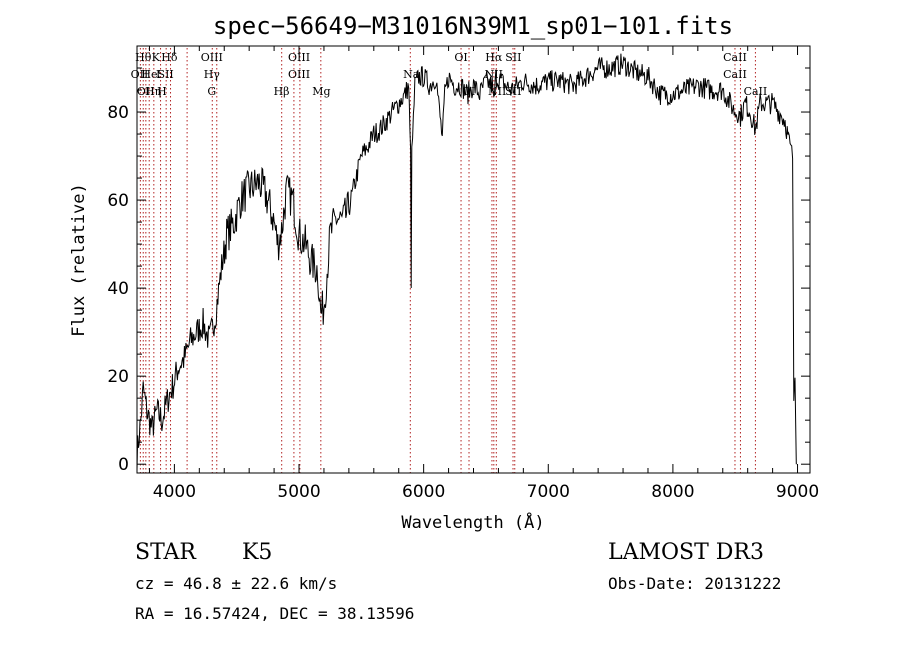 The width and height of the screenshot is (900, 649). I want to click on line-label: Hη, so click(153, 91).